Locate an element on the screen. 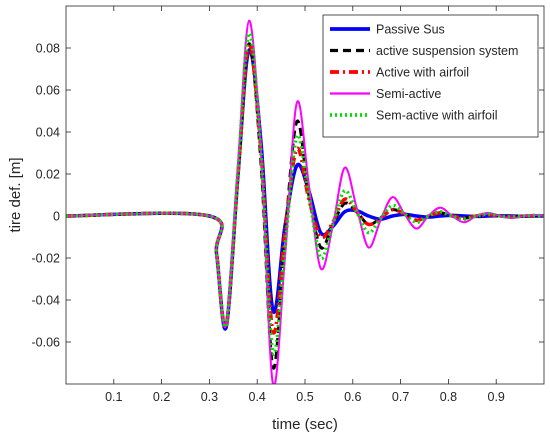  x-tick-label: 0.3 is located at coordinates (209, 397).